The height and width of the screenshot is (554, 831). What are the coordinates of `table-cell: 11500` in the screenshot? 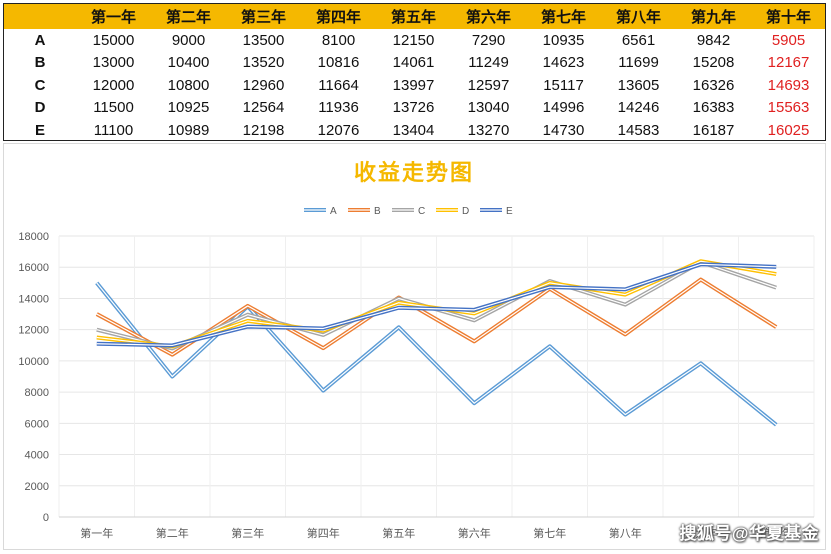 It's located at (113, 108).